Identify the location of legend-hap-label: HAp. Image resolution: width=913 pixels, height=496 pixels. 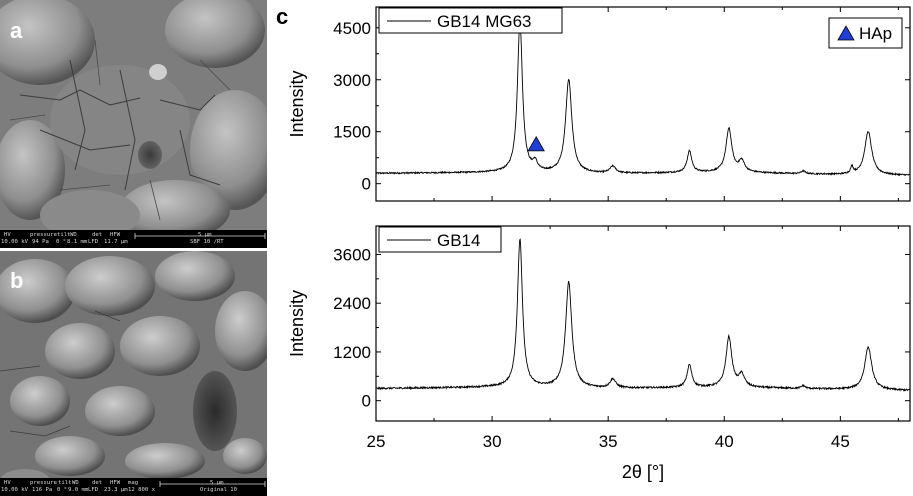
(875, 33).